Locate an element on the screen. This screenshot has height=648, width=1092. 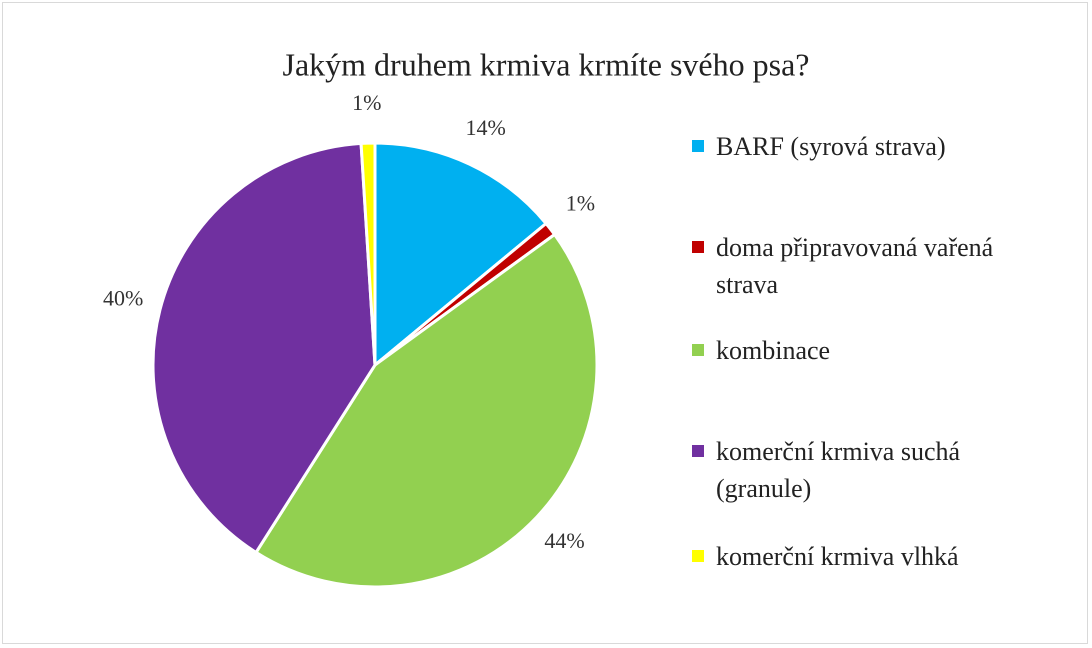
data-label: 14% is located at coordinates (486, 127).